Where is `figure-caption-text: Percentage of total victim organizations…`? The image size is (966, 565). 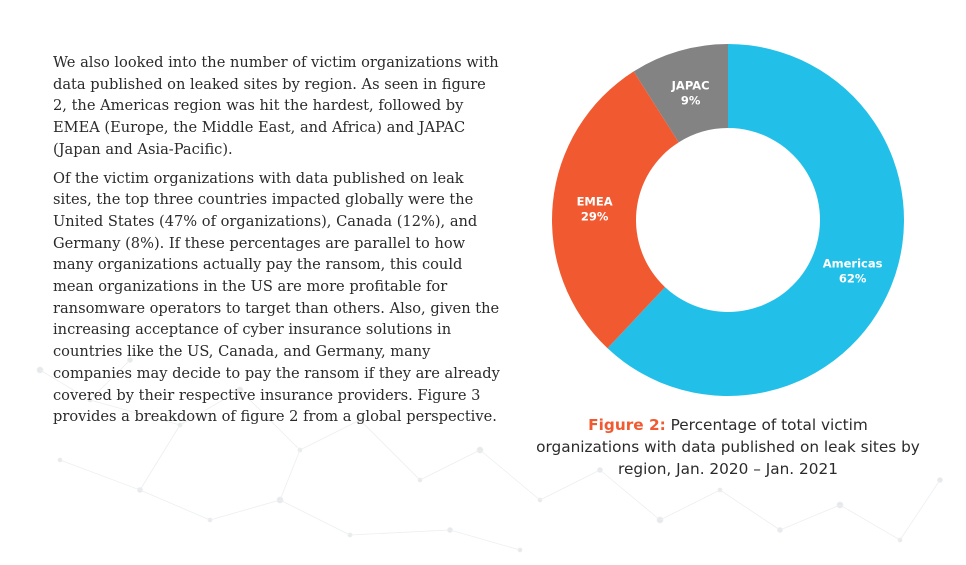 figure-caption-text: Percentage of total victim organizations… is located at coordinates (728, 447).